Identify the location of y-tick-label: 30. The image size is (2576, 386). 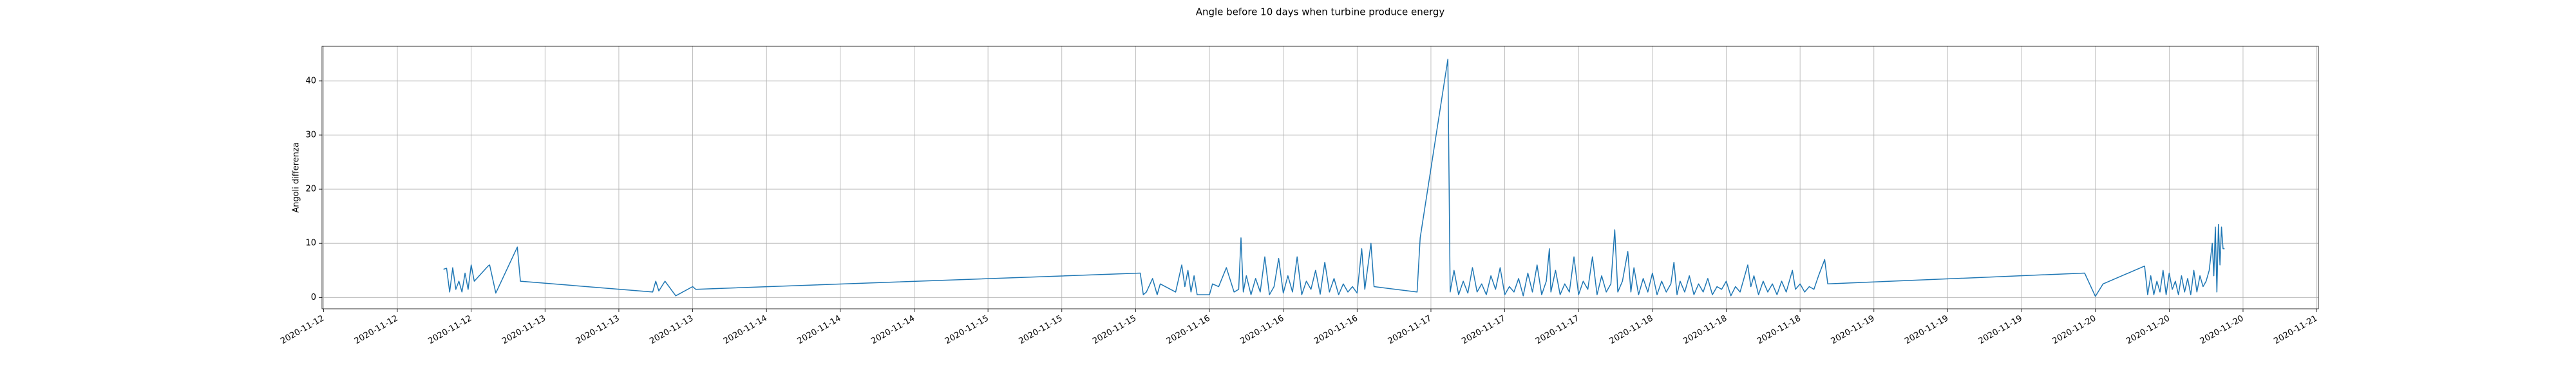
(310, 135).